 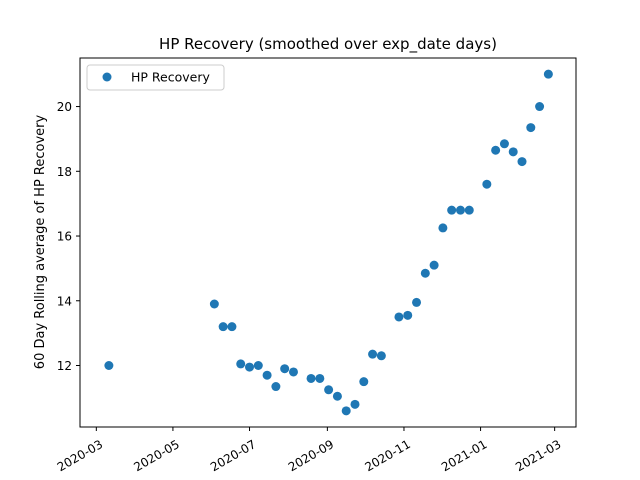 What do you see at coordinates (64, 366) in the screenshot?
I see `y-tick-label: 12` at bounding box center [64, 366].